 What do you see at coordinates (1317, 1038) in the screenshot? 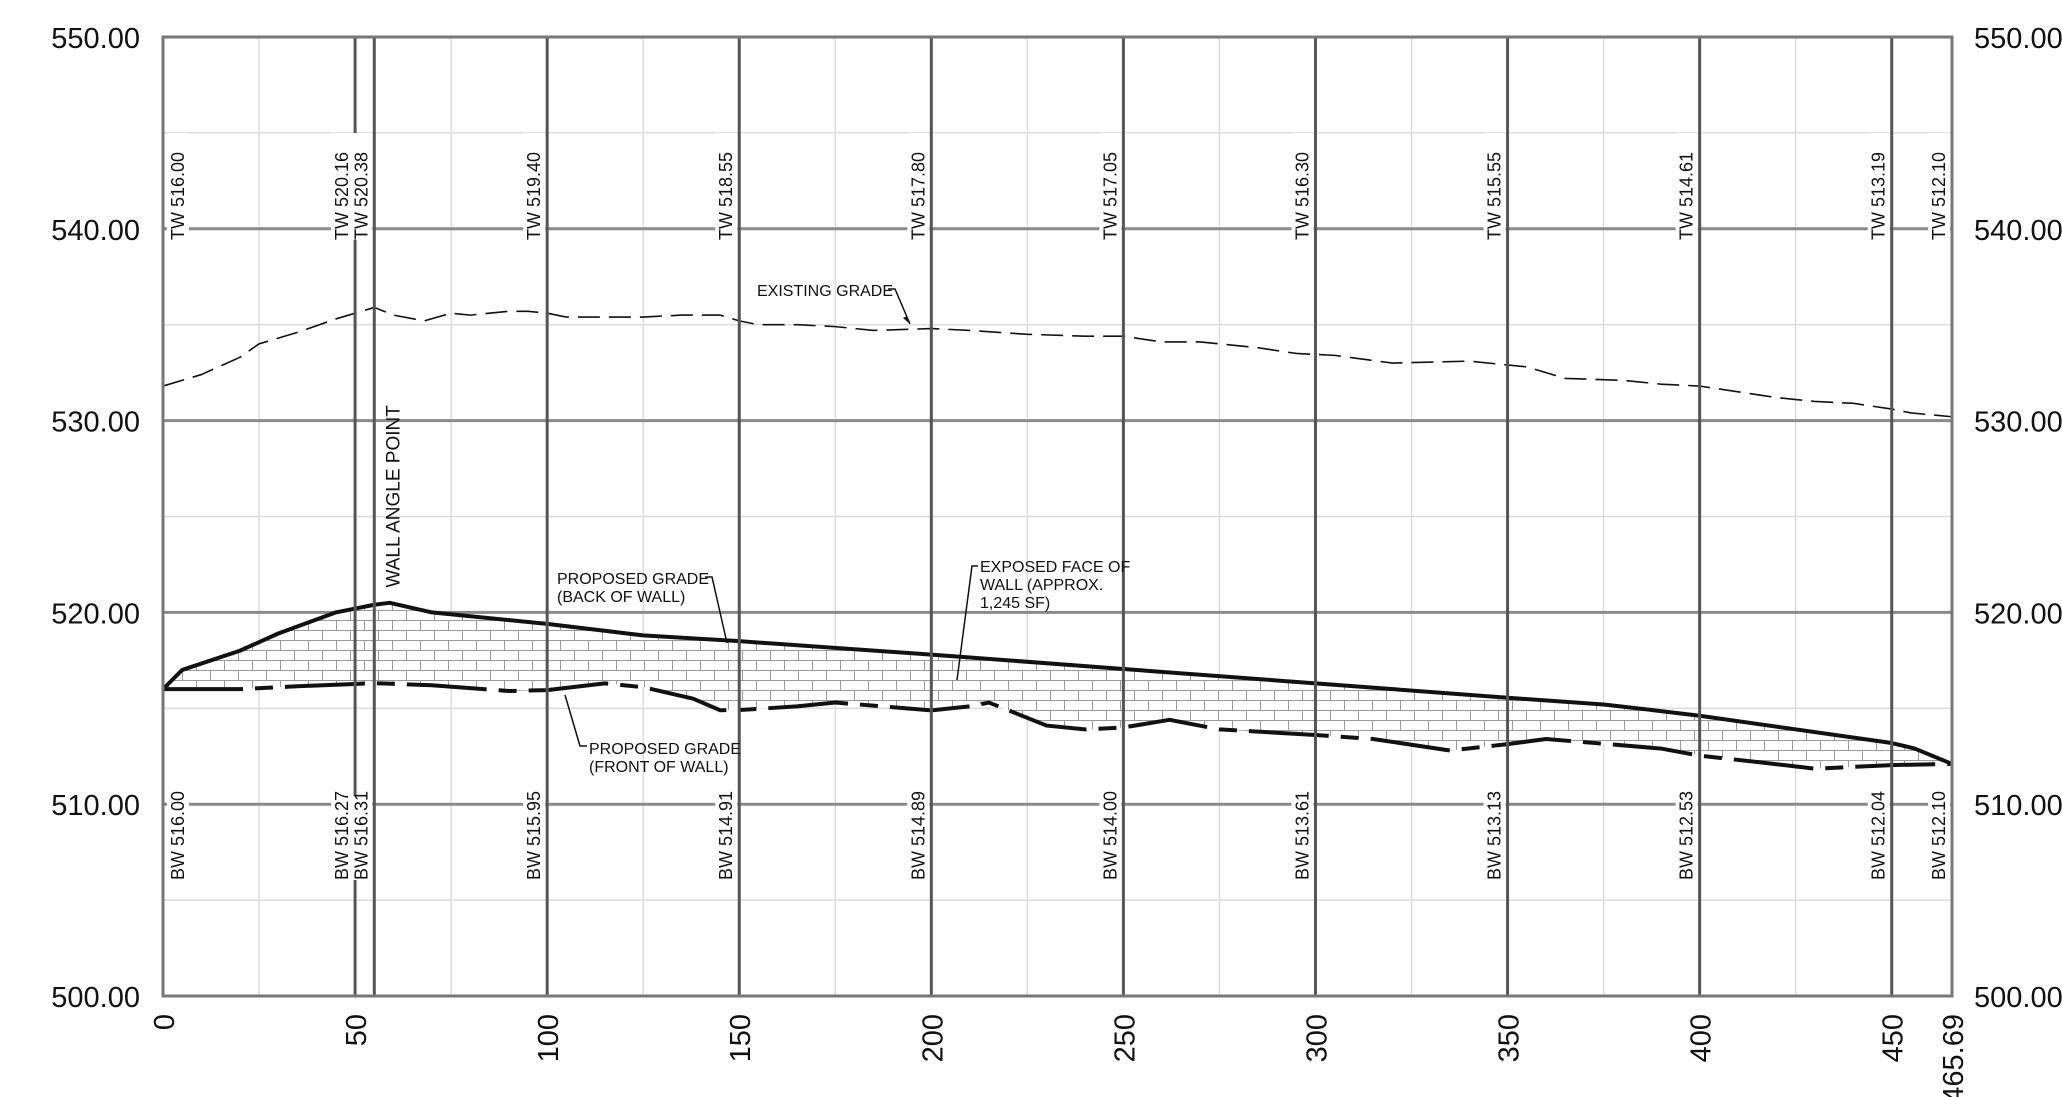
I see `station-tick-label: 300` at bounding box center [1317, 1038].